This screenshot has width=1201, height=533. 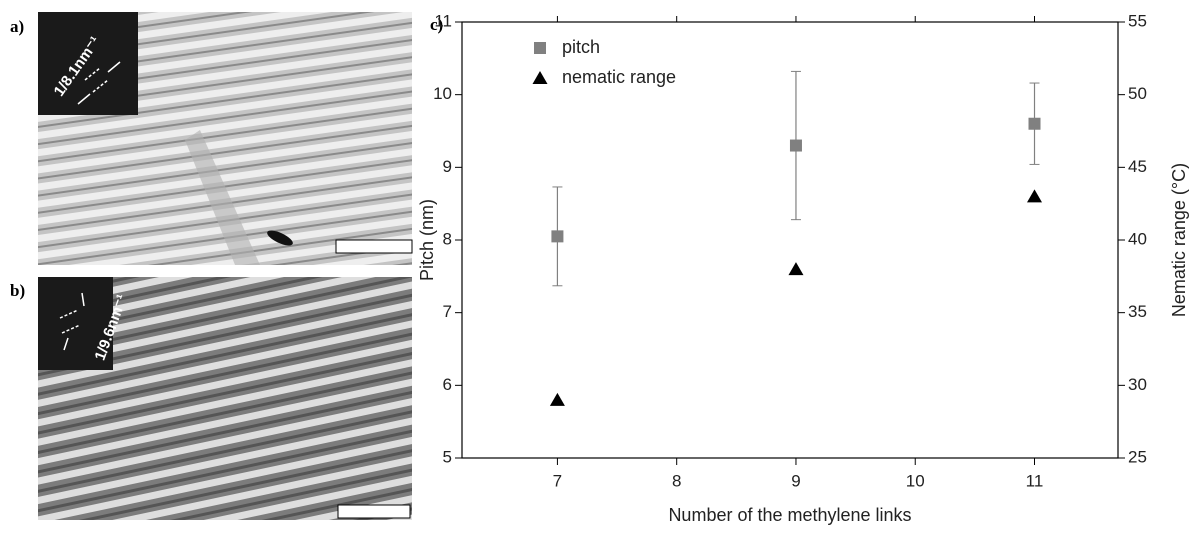 What do you see at coordinates (1137, 238) in the screenshot?
I see `y2-tick-label: 40` at bounding box center [1137, 238].